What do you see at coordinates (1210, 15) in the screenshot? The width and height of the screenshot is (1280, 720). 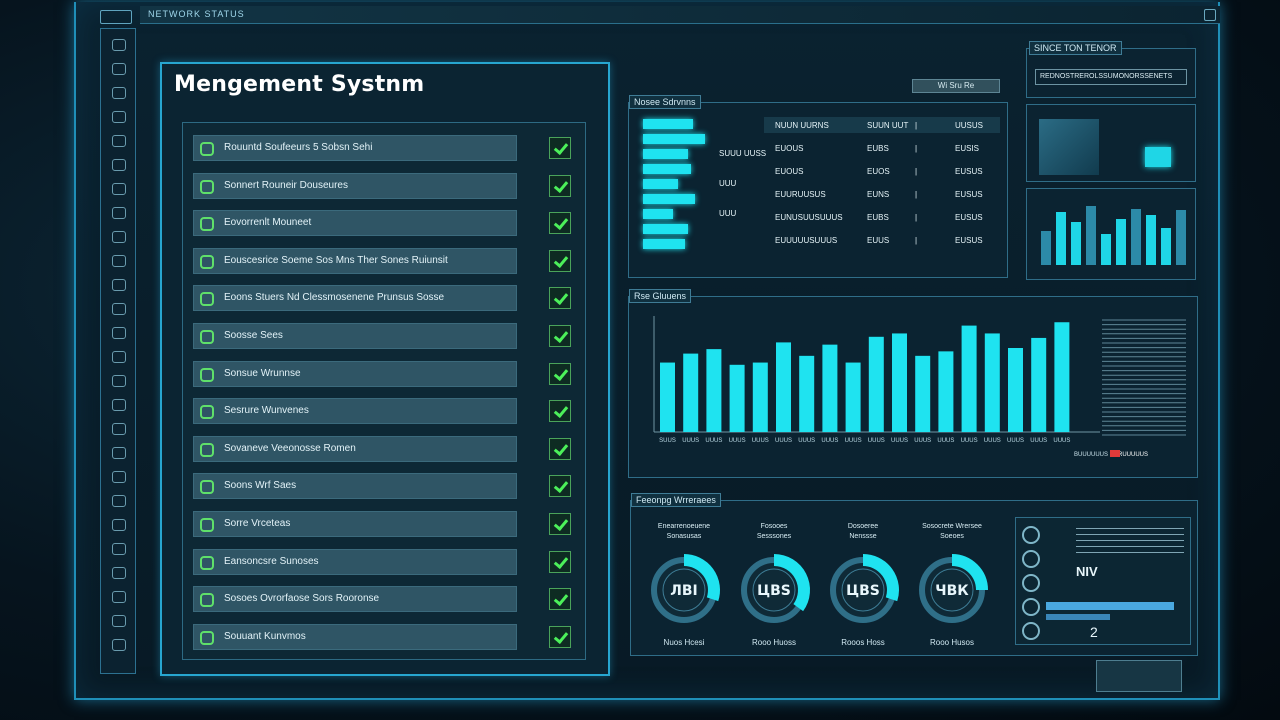 I see `close-icon` at bounding box center [1210, 15].